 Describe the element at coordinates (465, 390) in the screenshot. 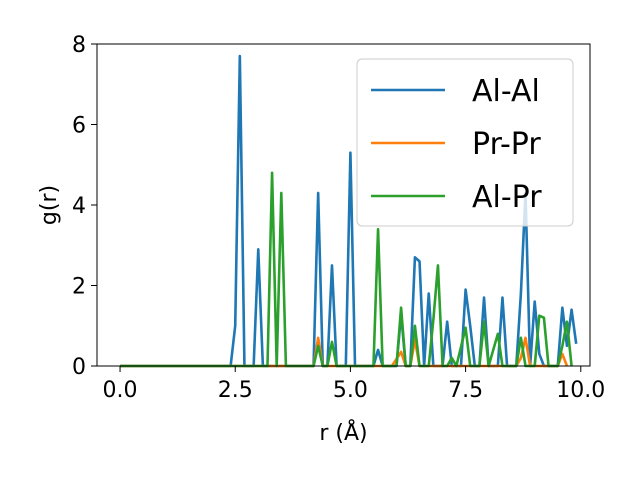

I see `x-tick-label: 7.5` at that location.